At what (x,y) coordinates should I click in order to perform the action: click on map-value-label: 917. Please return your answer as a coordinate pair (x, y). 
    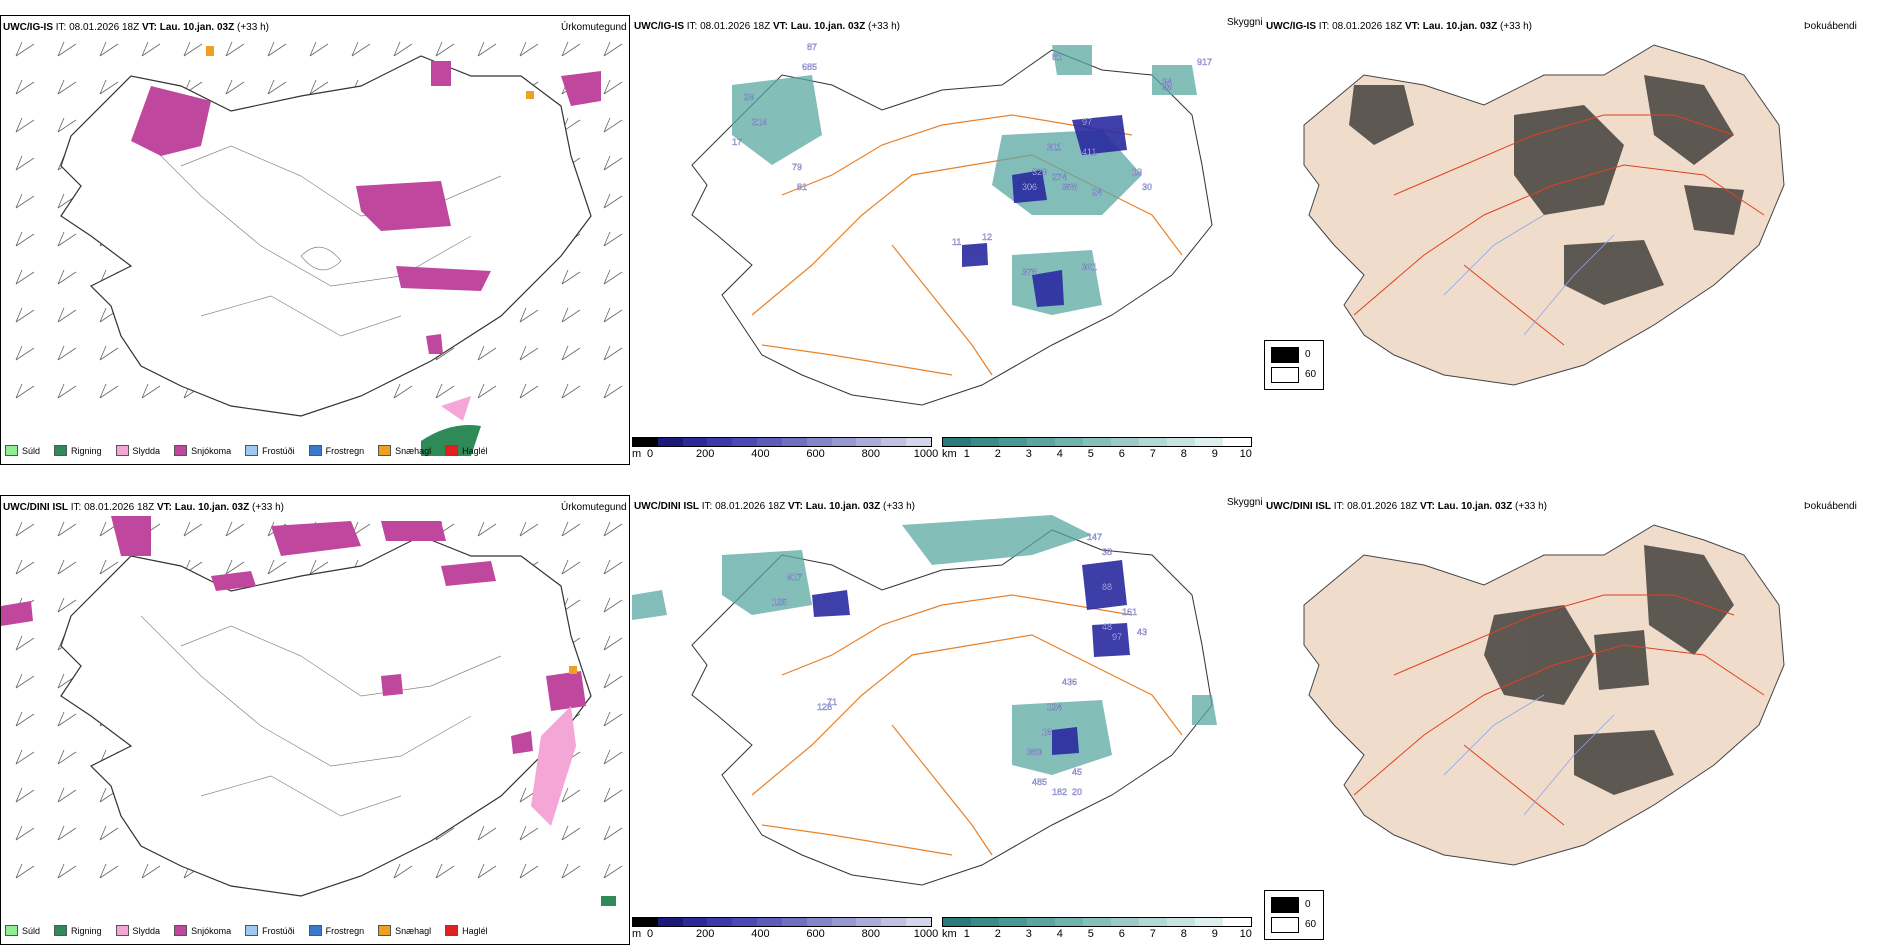
    Looking at the image, I should click on (1204, 62).